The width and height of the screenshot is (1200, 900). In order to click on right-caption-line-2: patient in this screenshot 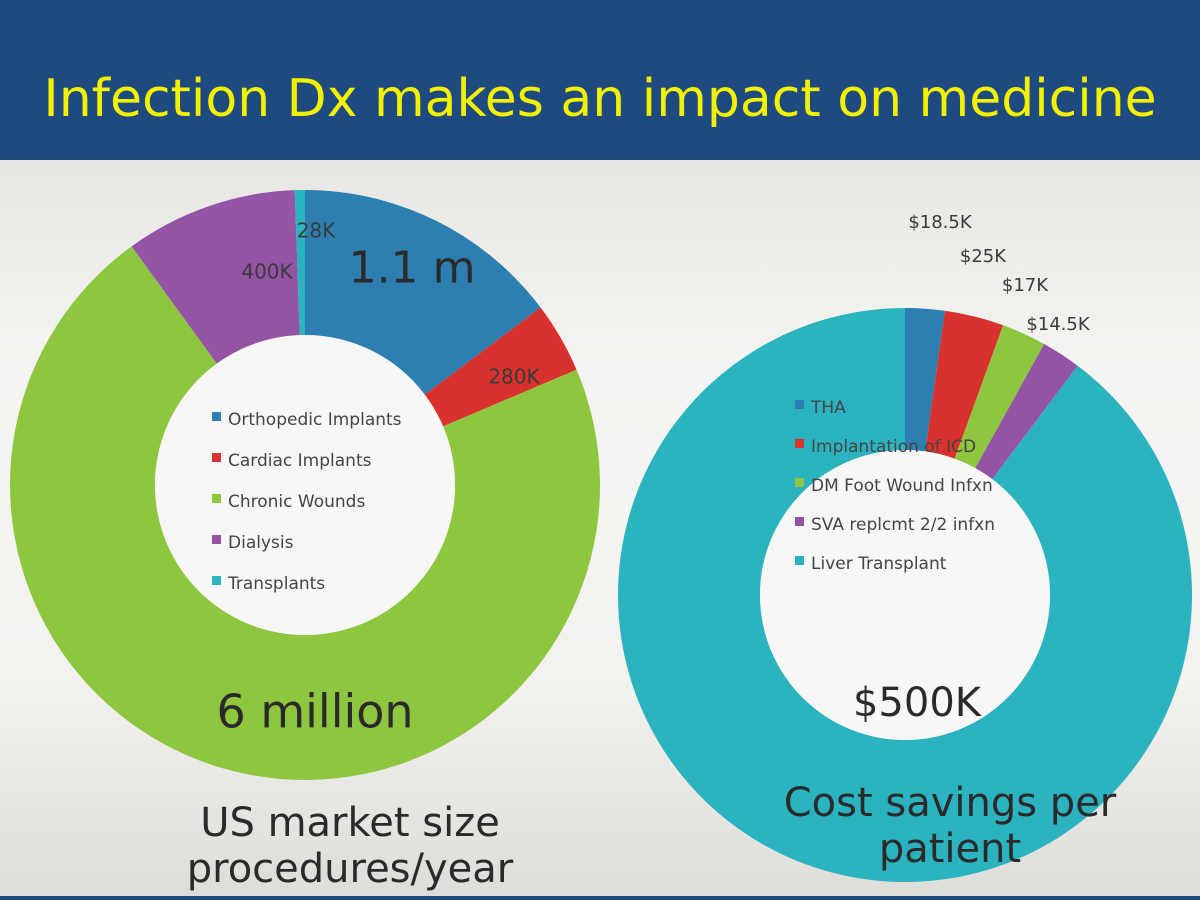, I will do `click(950, 849)`.